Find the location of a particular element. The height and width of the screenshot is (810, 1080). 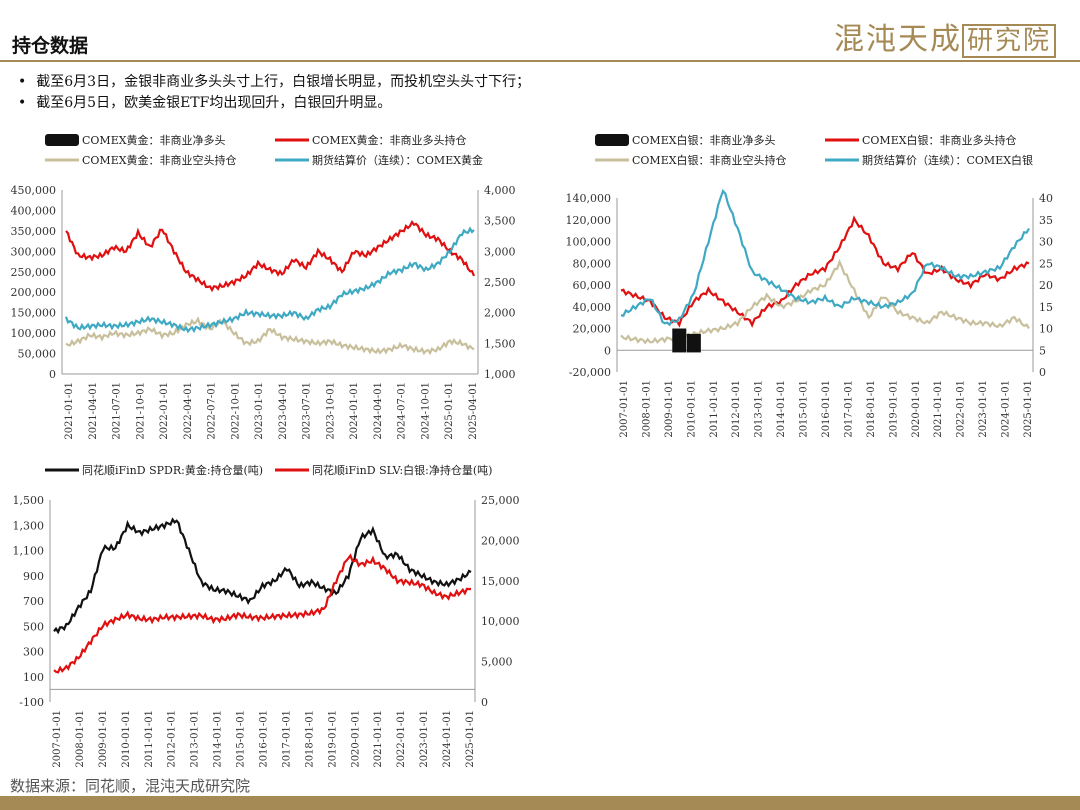

y-left-tick-label: 100 is located at coordinates (33, 677).